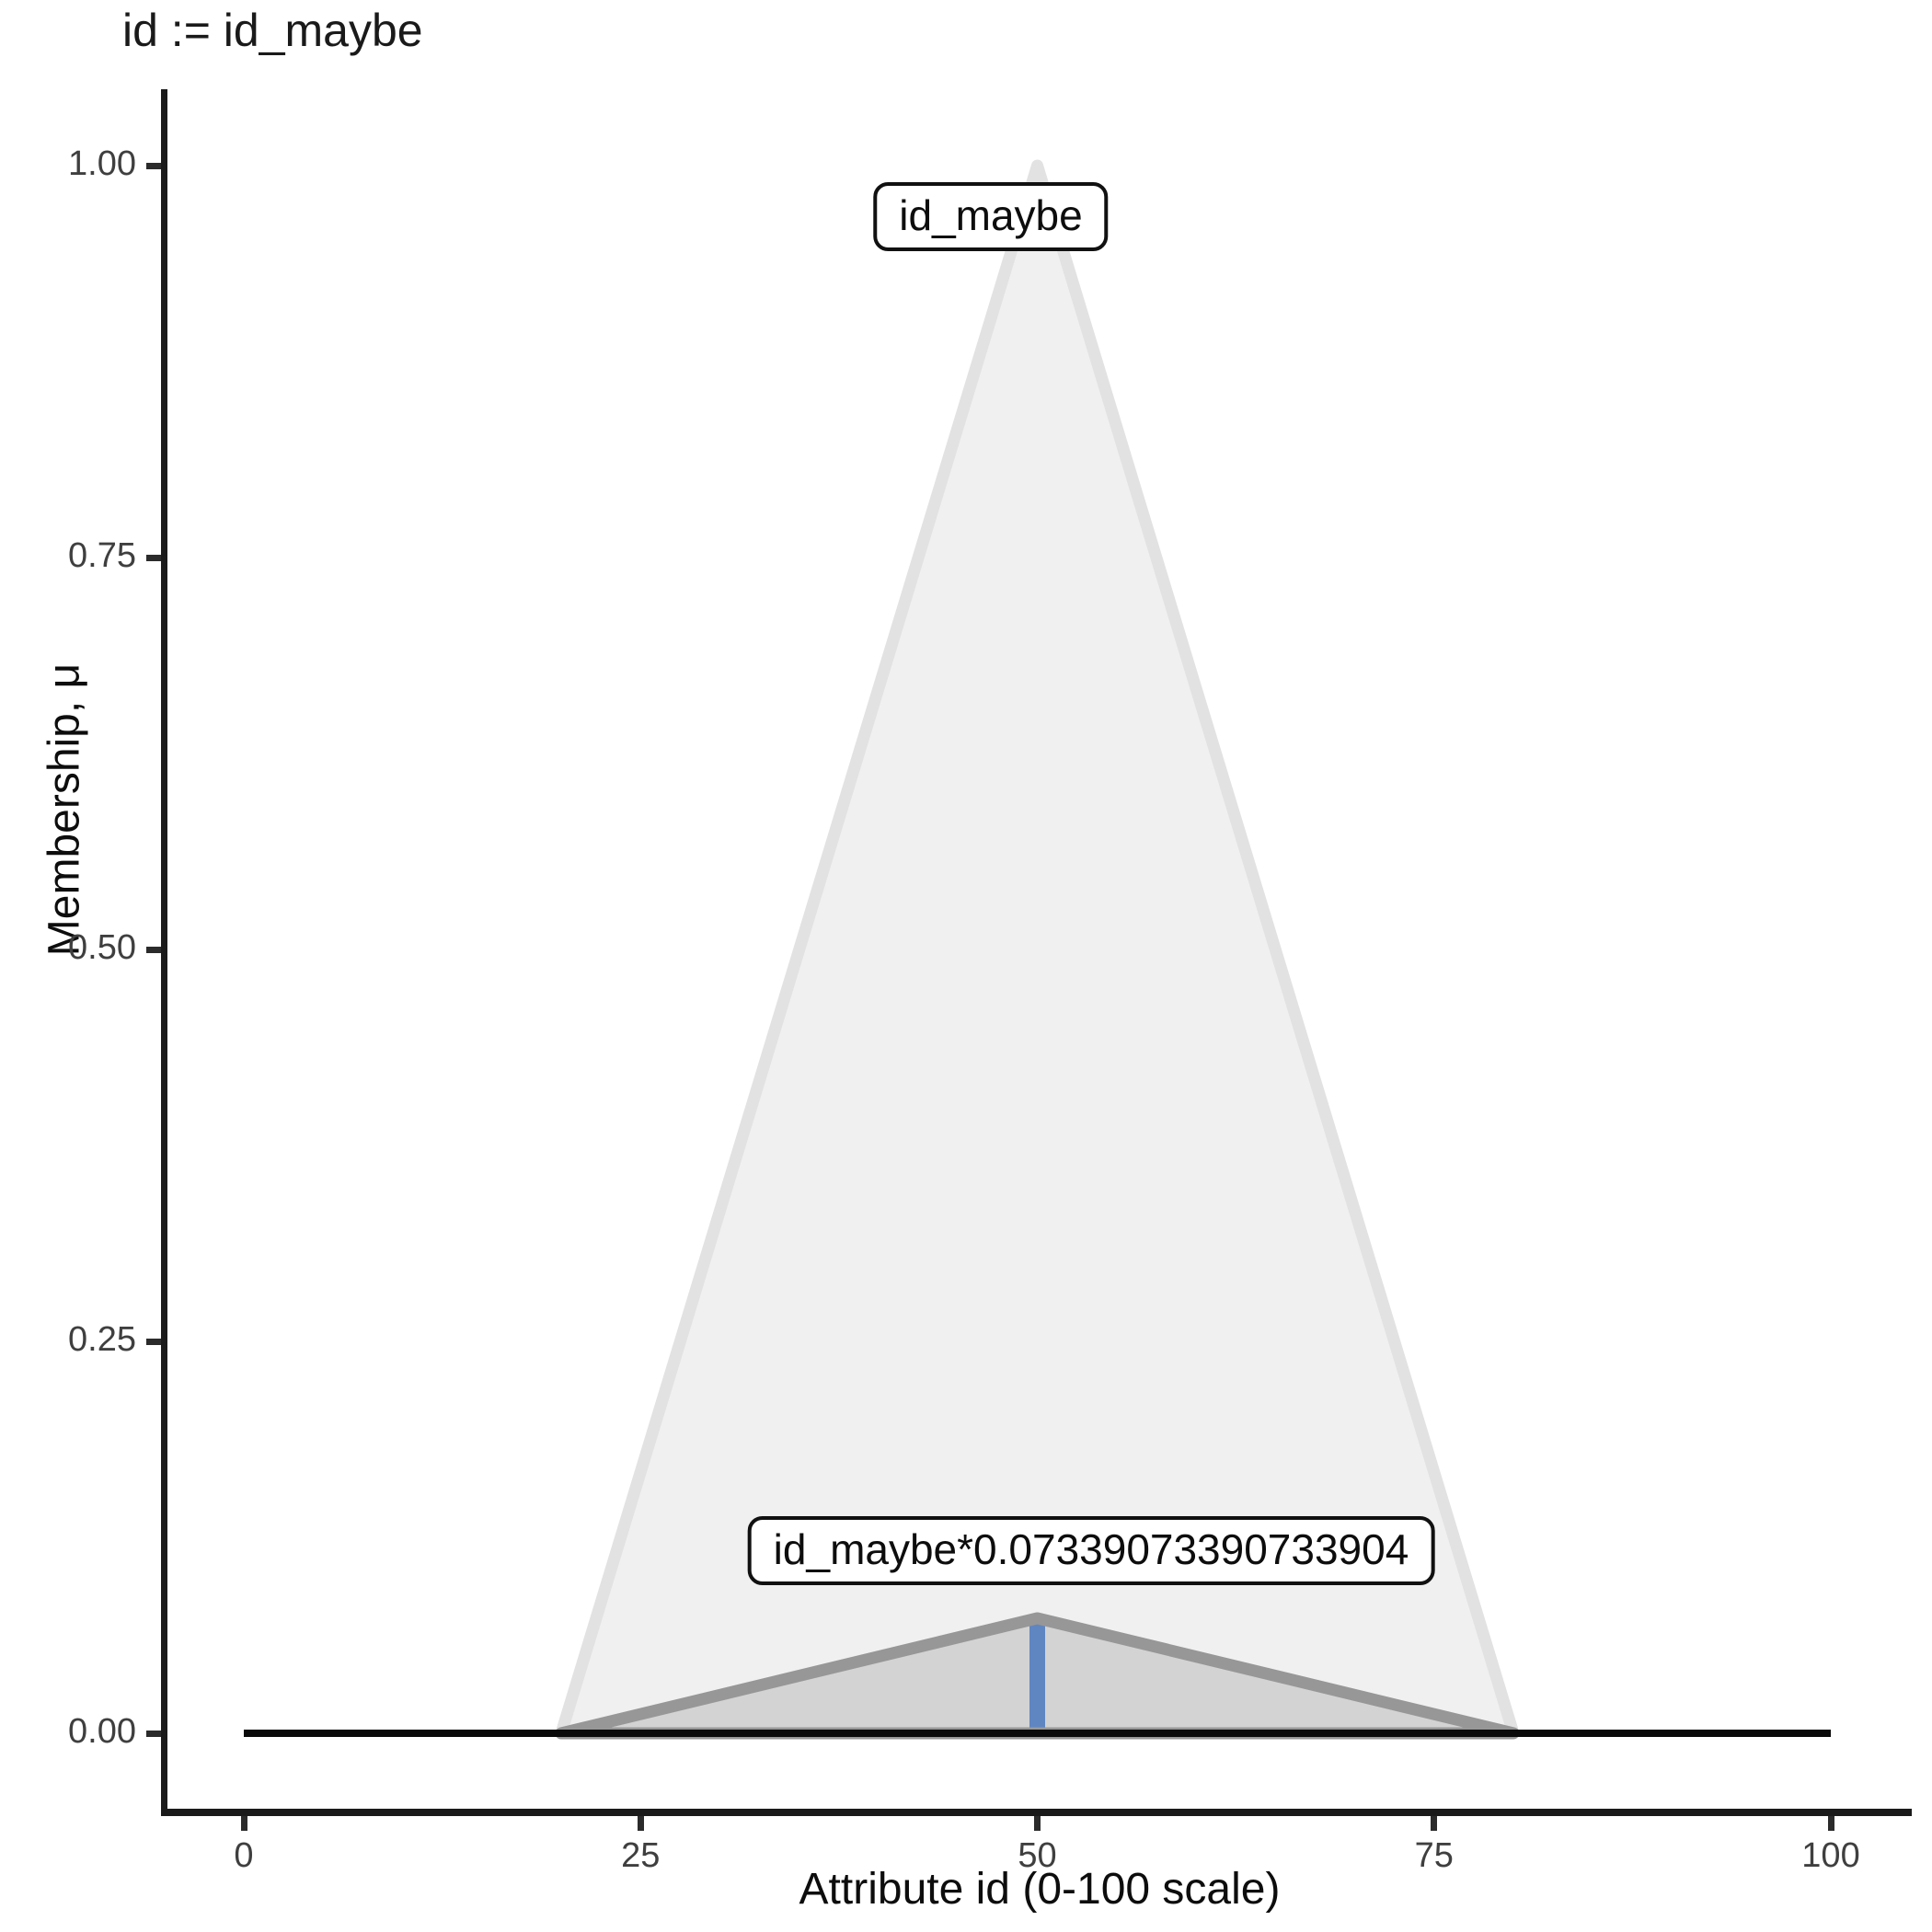  What do you see at coordinates (1434, 1855) in the screenshot?
I see `x-tick-label: 75` at bounding box center [1434, 1855].